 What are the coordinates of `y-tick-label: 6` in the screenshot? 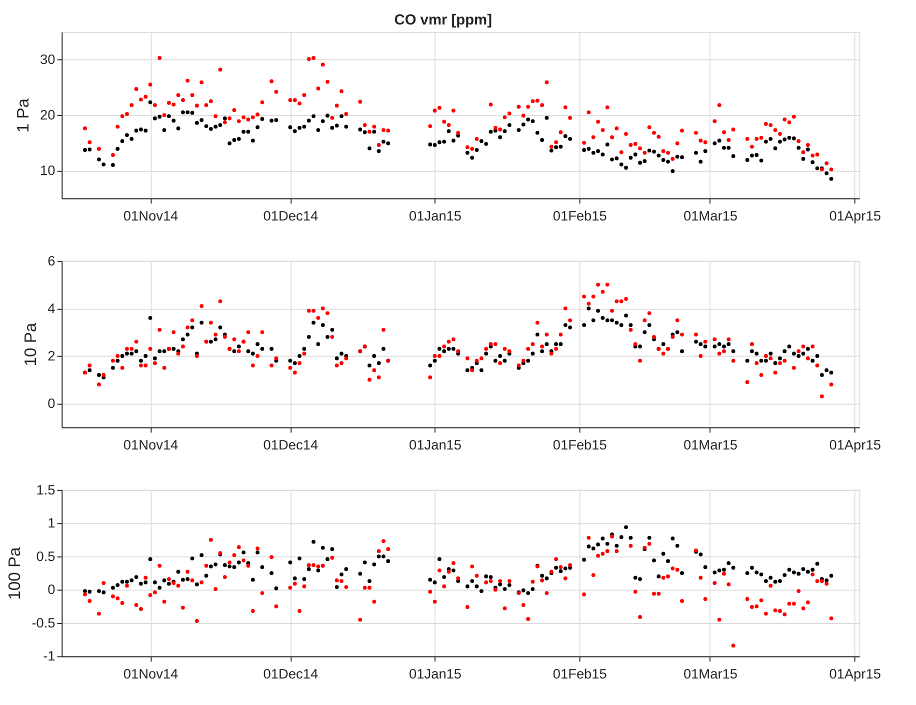 It's located at (52, 260).